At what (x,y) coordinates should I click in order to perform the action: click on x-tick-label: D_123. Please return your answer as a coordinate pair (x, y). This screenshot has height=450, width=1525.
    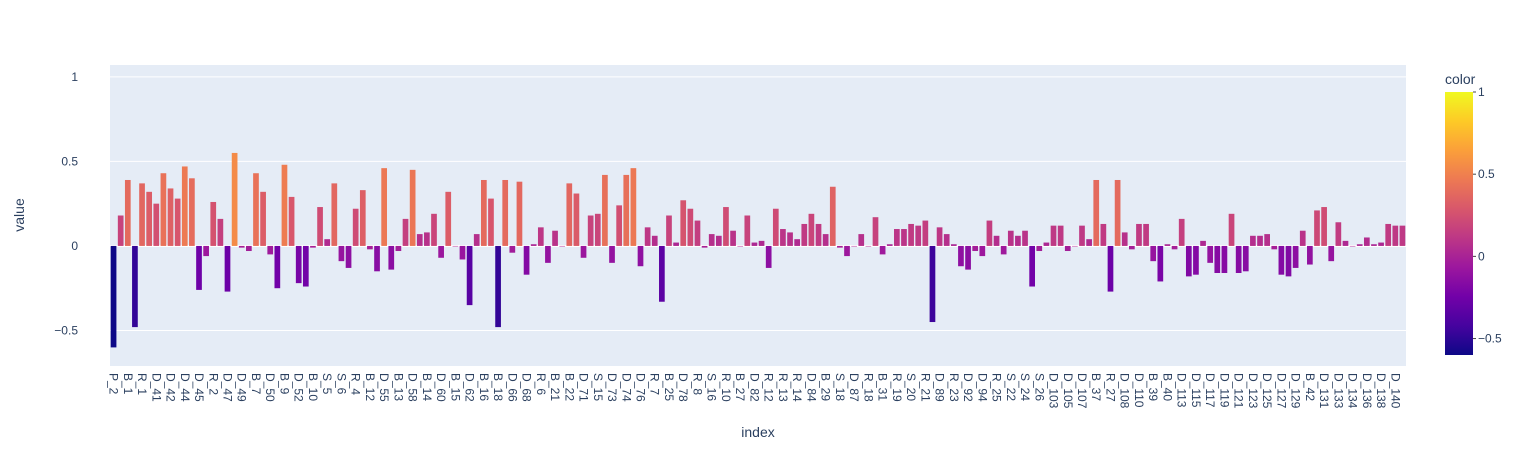
    Looking at the image, I should click on (1253, 391).